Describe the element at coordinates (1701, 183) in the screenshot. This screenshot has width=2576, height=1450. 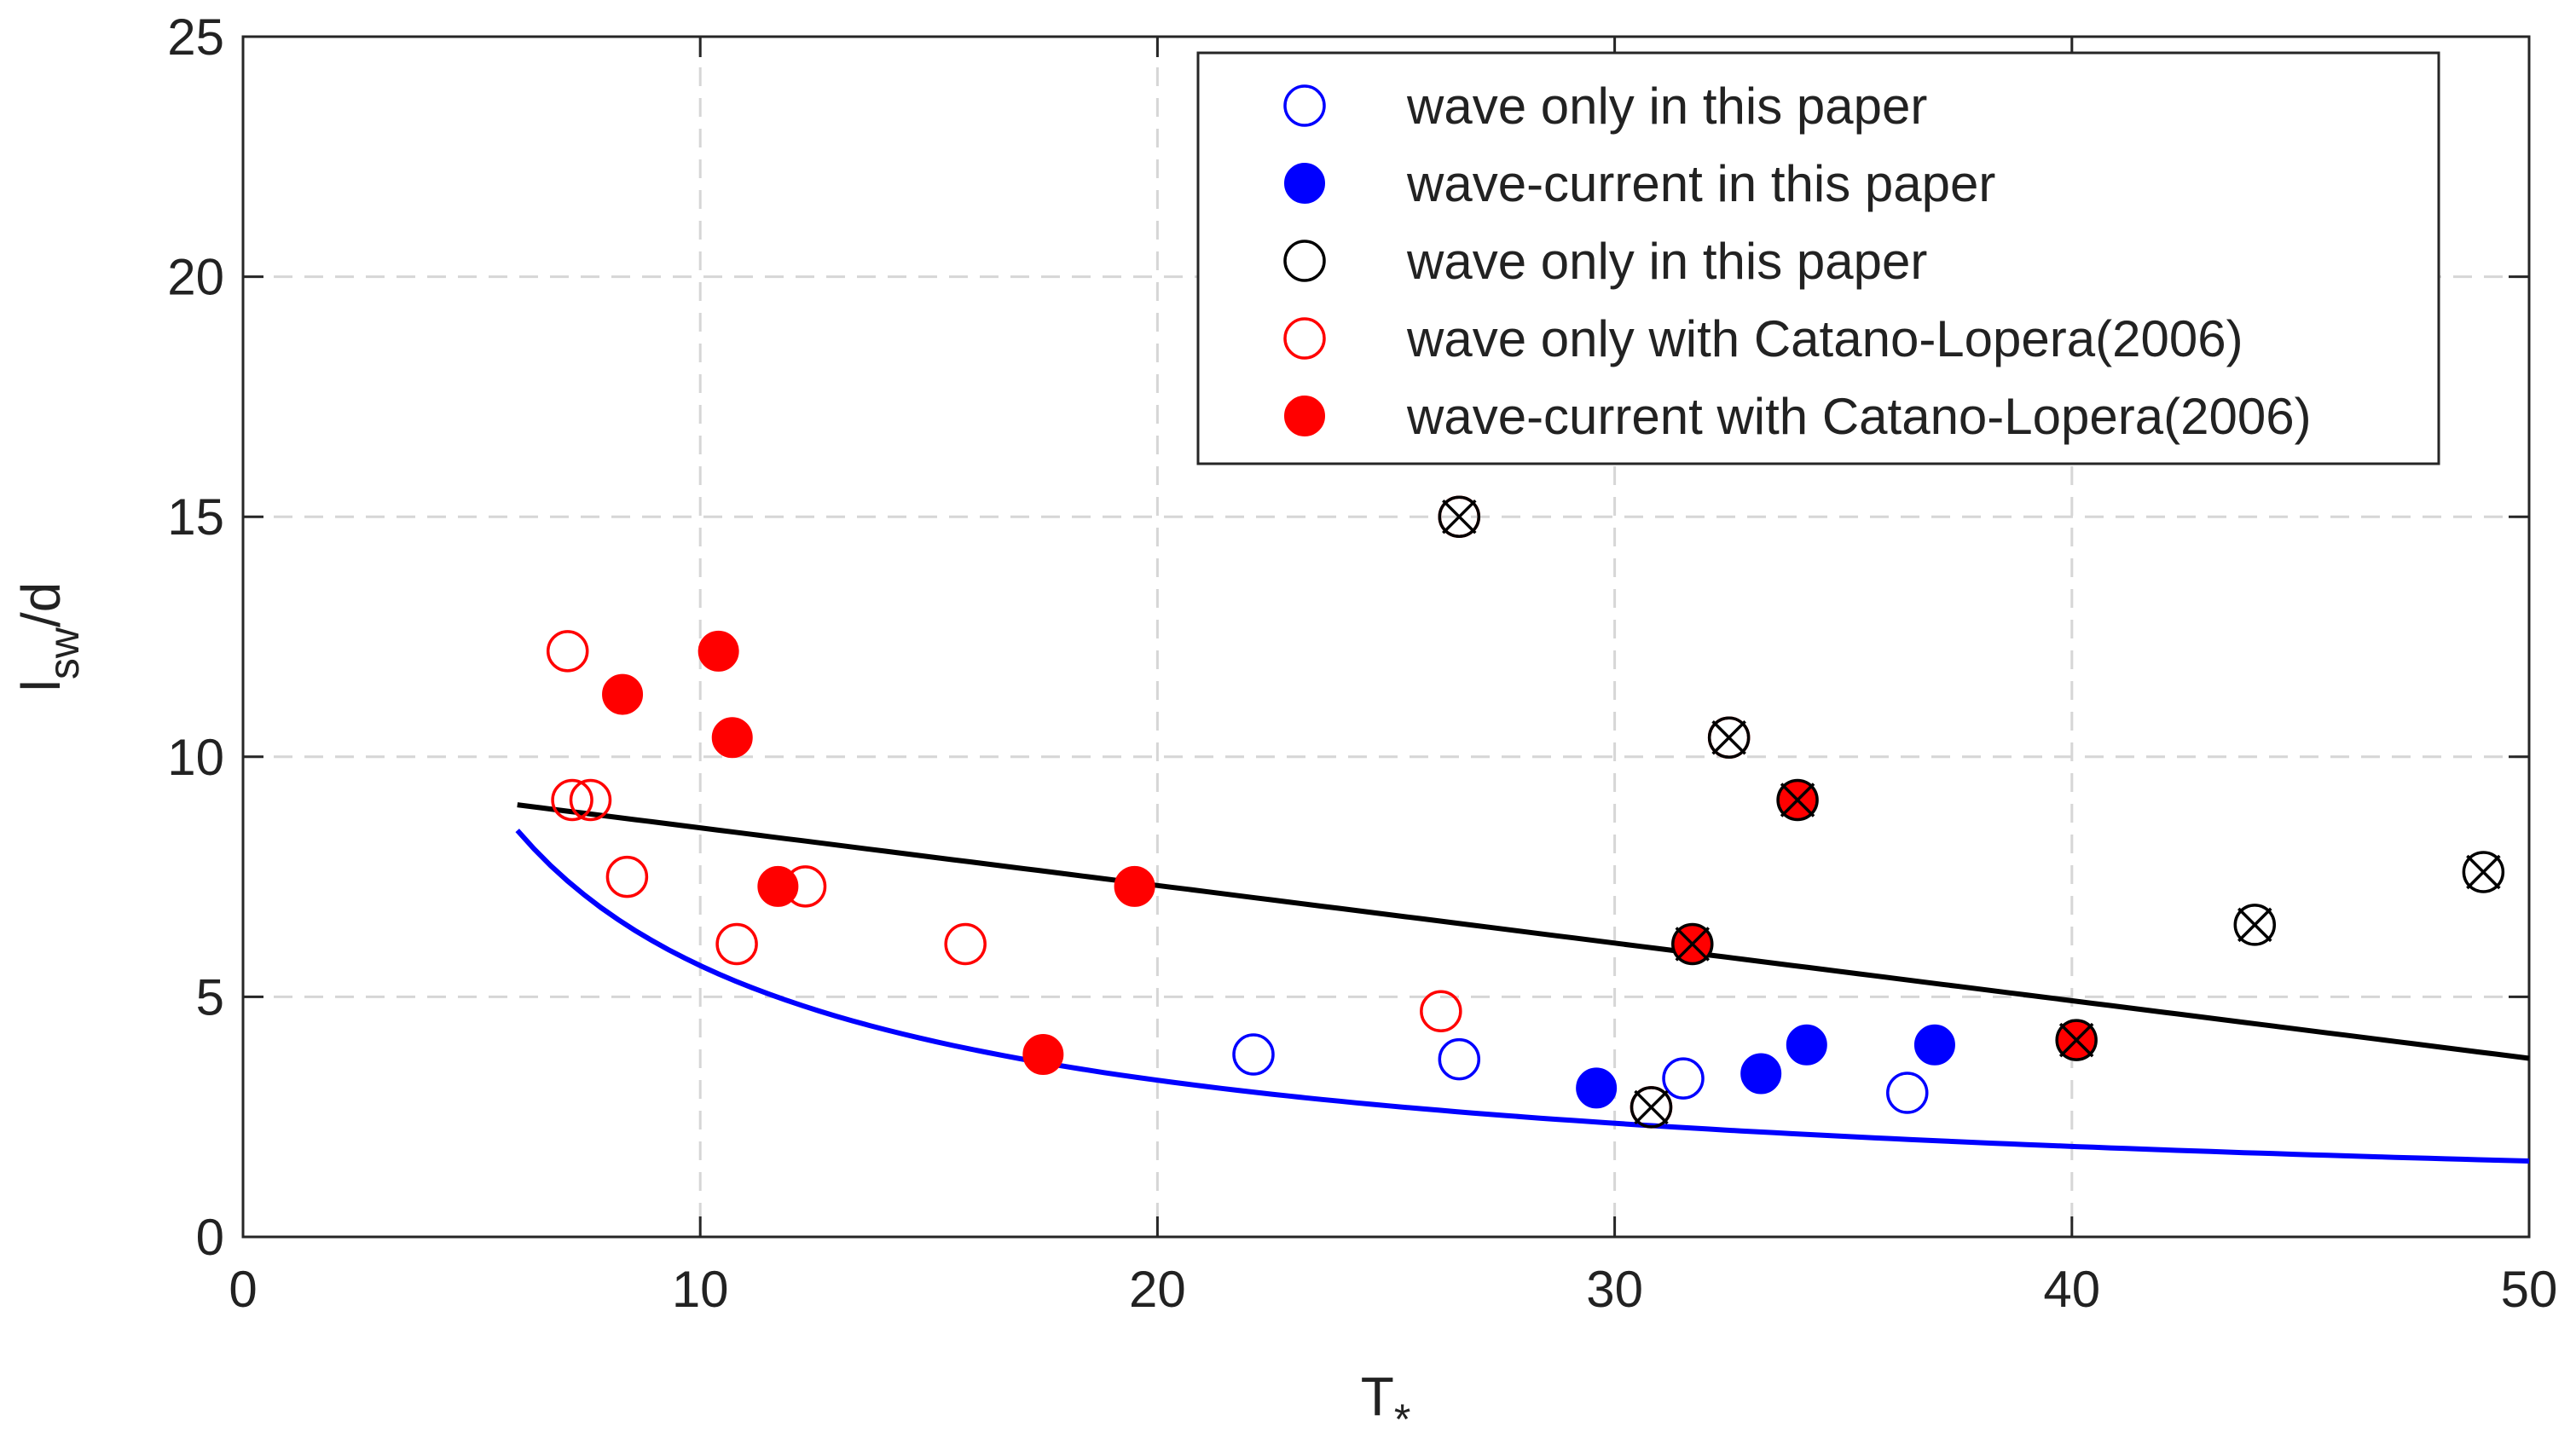
I see `legend-label-2: wave-current in this paper` at that location.